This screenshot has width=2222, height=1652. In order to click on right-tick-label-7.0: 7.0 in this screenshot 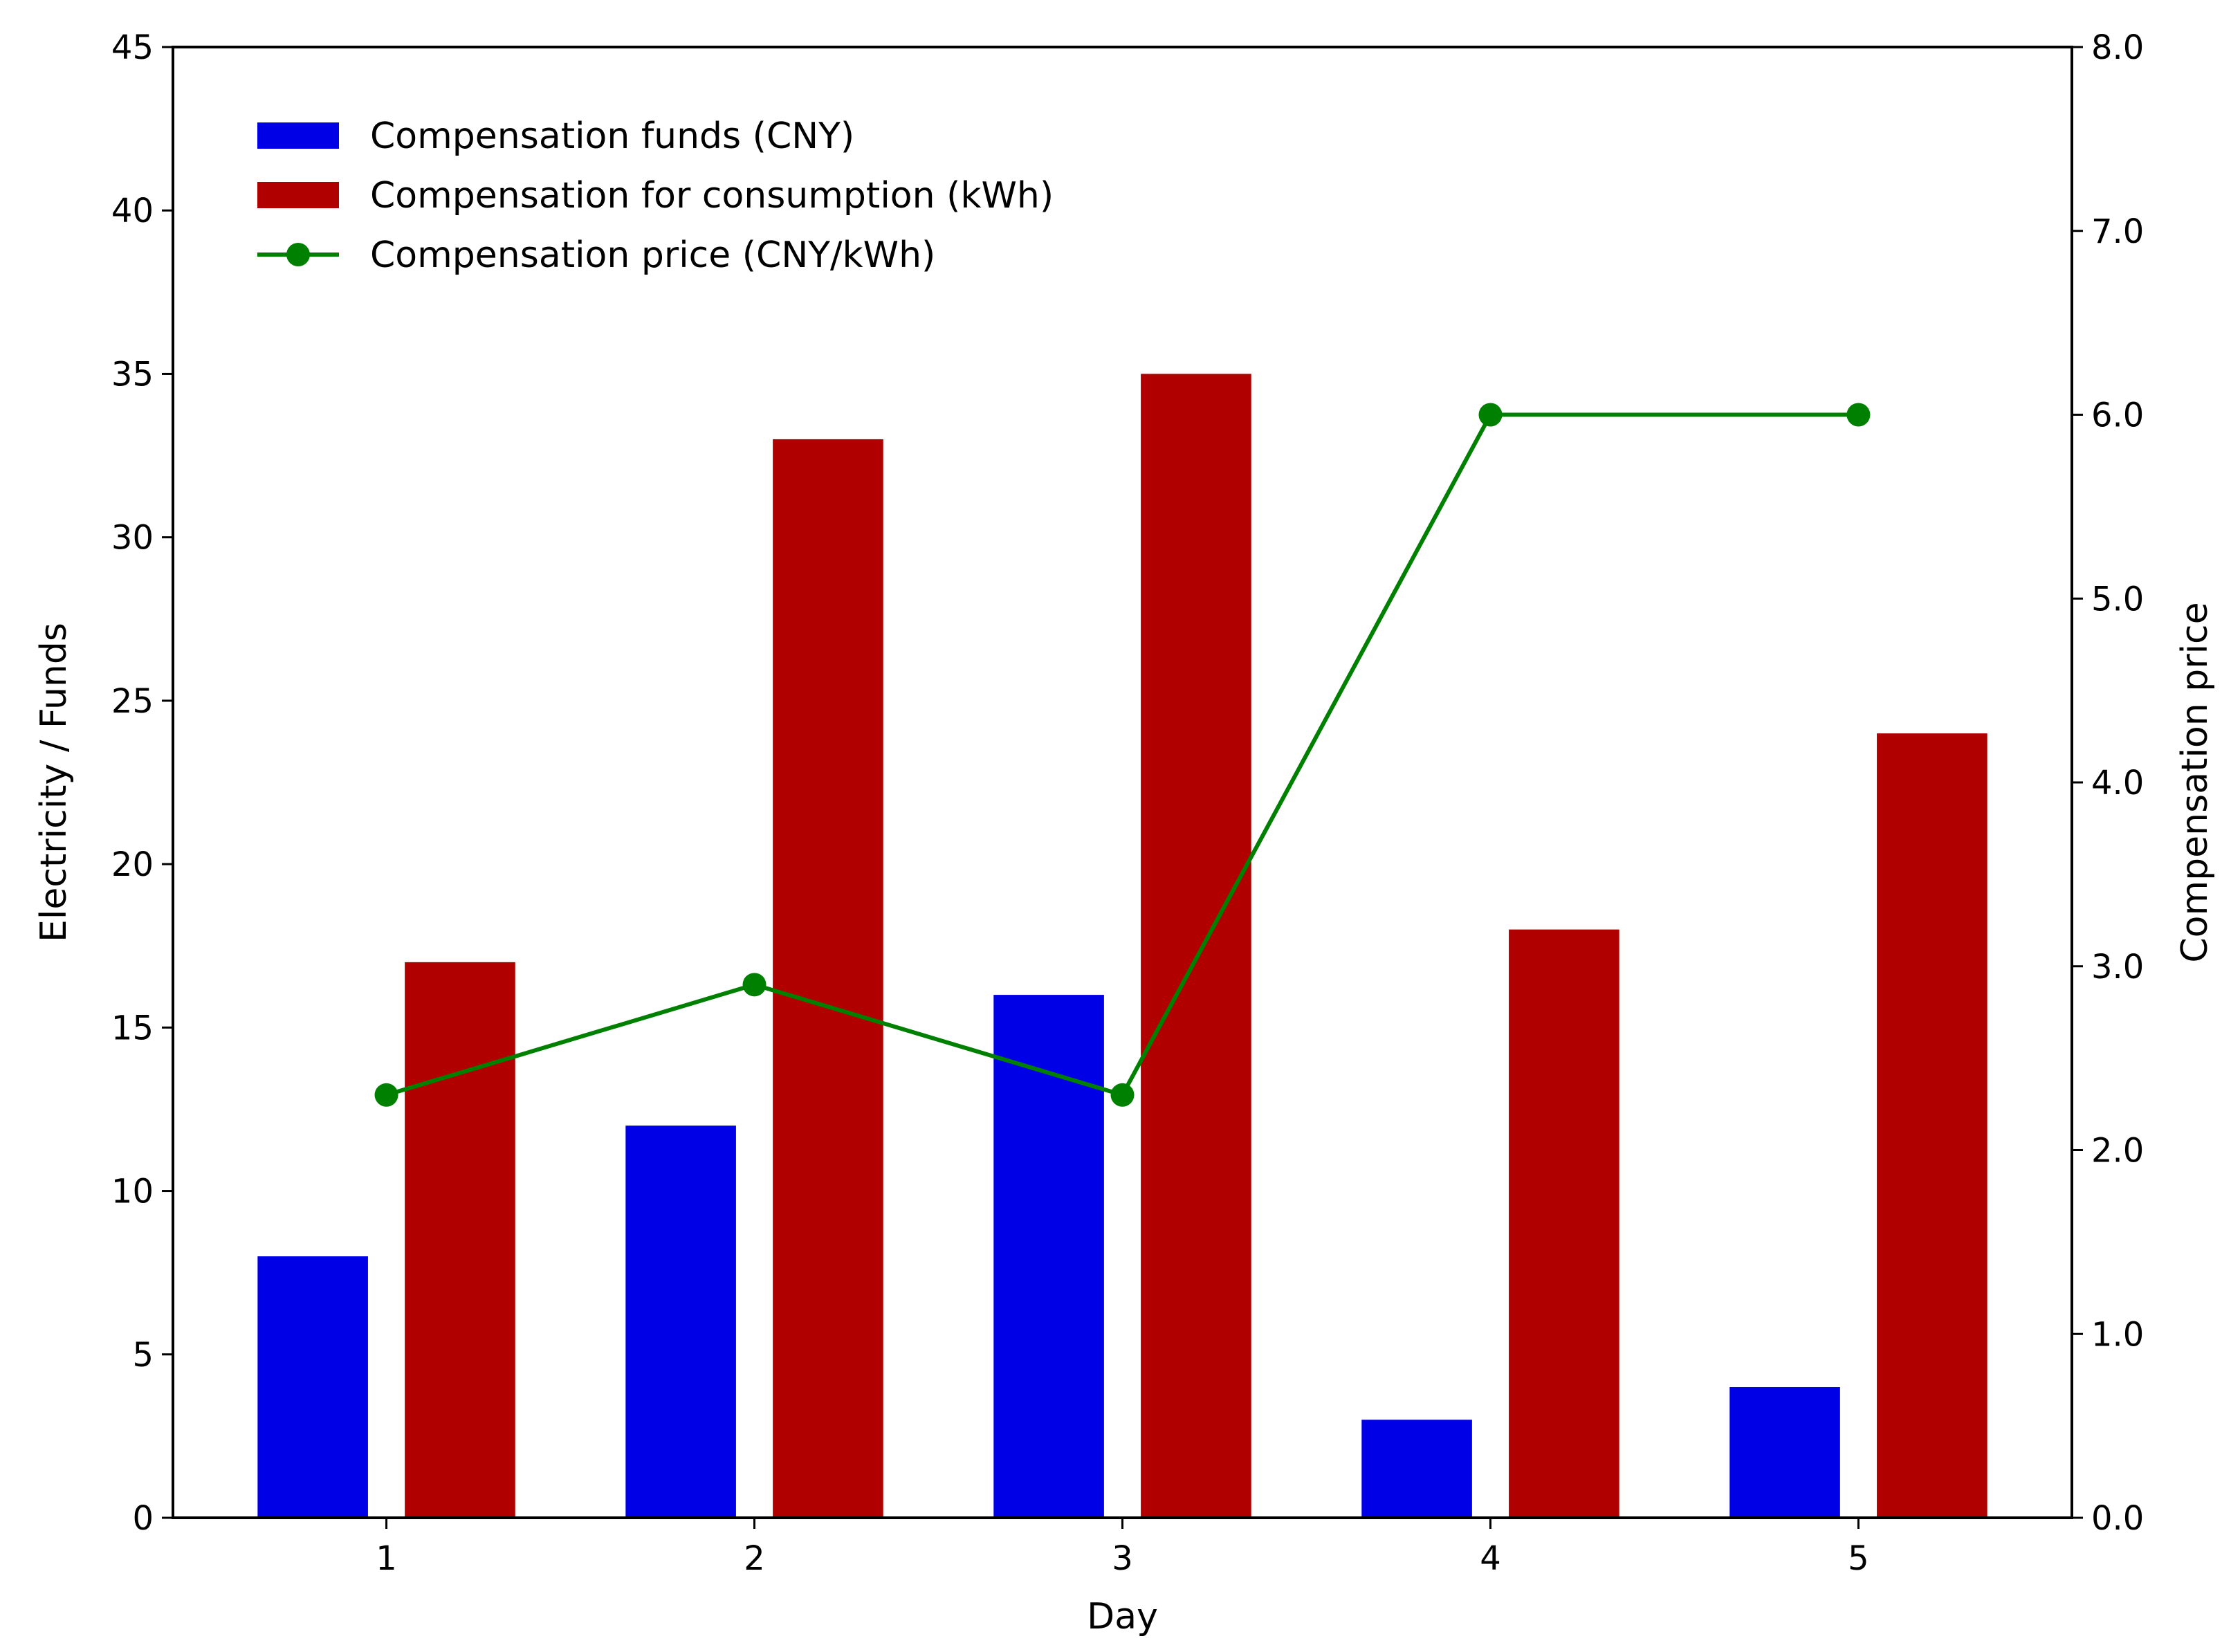, I will do `click(2117, 231)`.